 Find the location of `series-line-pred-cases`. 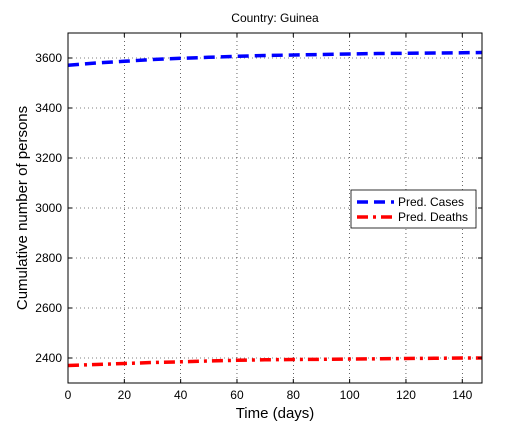

series-line-pred-cases is located at coordinates (275, 59).